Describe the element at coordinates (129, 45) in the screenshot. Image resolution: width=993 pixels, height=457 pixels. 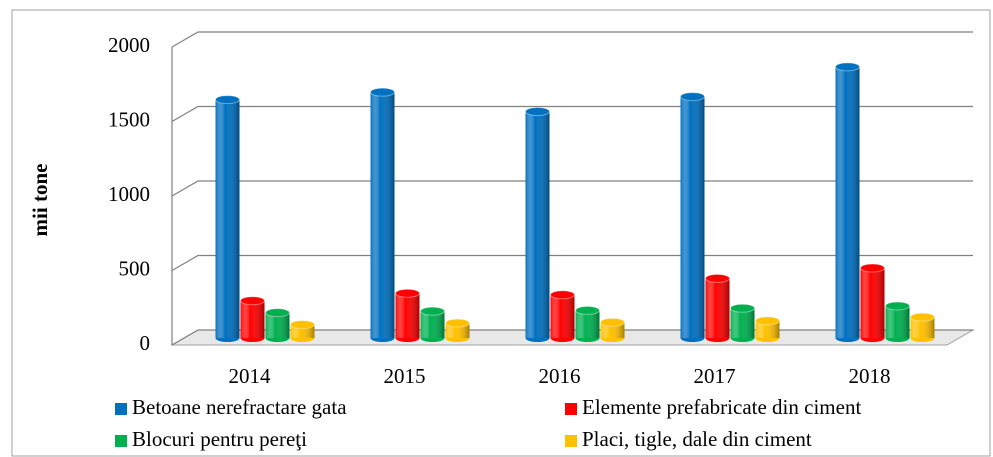
I see `y-tick-label: 2000` at that location.